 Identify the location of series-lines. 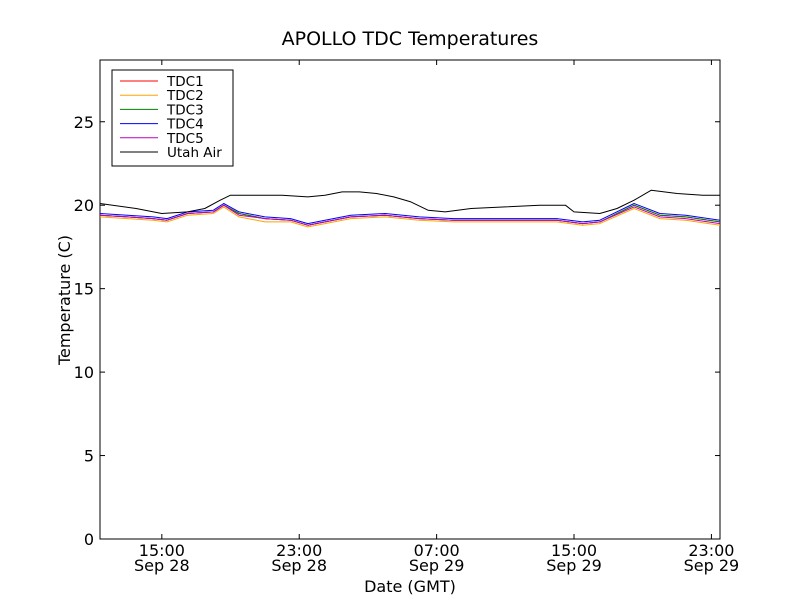
(410, 208).